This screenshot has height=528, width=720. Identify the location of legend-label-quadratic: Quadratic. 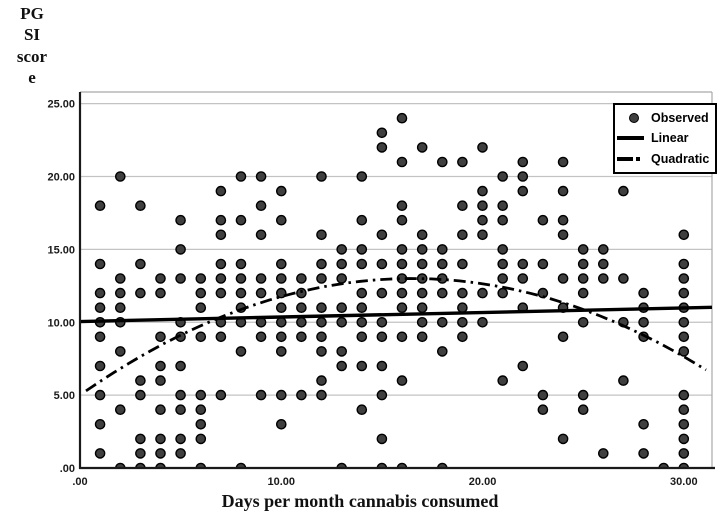
(680, 158).